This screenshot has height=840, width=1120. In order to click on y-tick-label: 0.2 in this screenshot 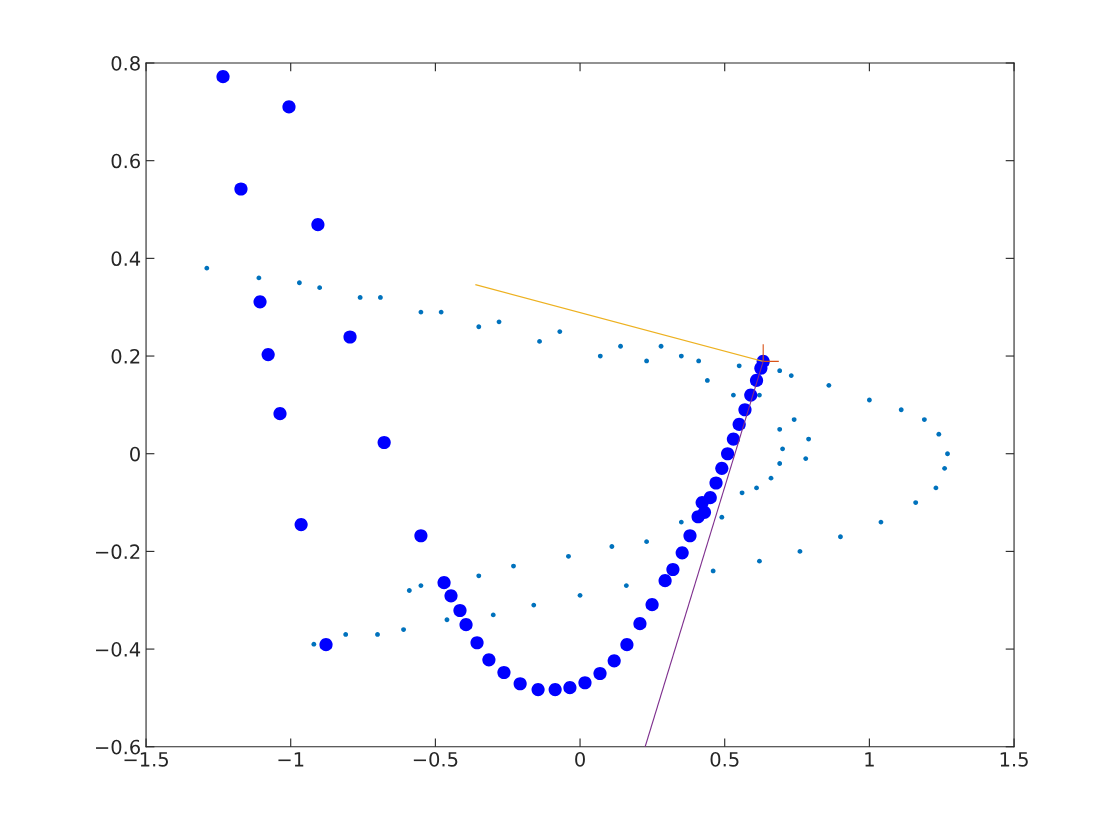, I will do `click(125, 356)`.